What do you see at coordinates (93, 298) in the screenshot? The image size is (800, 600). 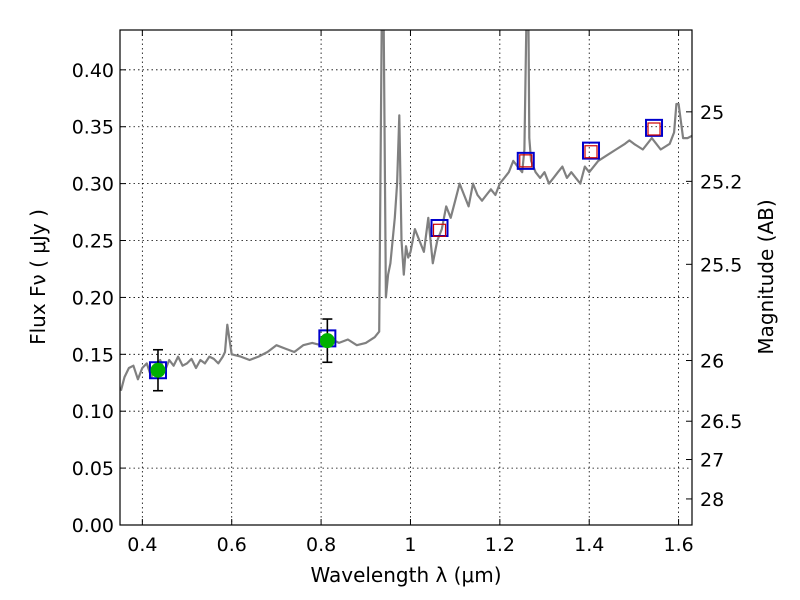 I see `y-tick-label: 0.20` at bounding box center [93, 298].